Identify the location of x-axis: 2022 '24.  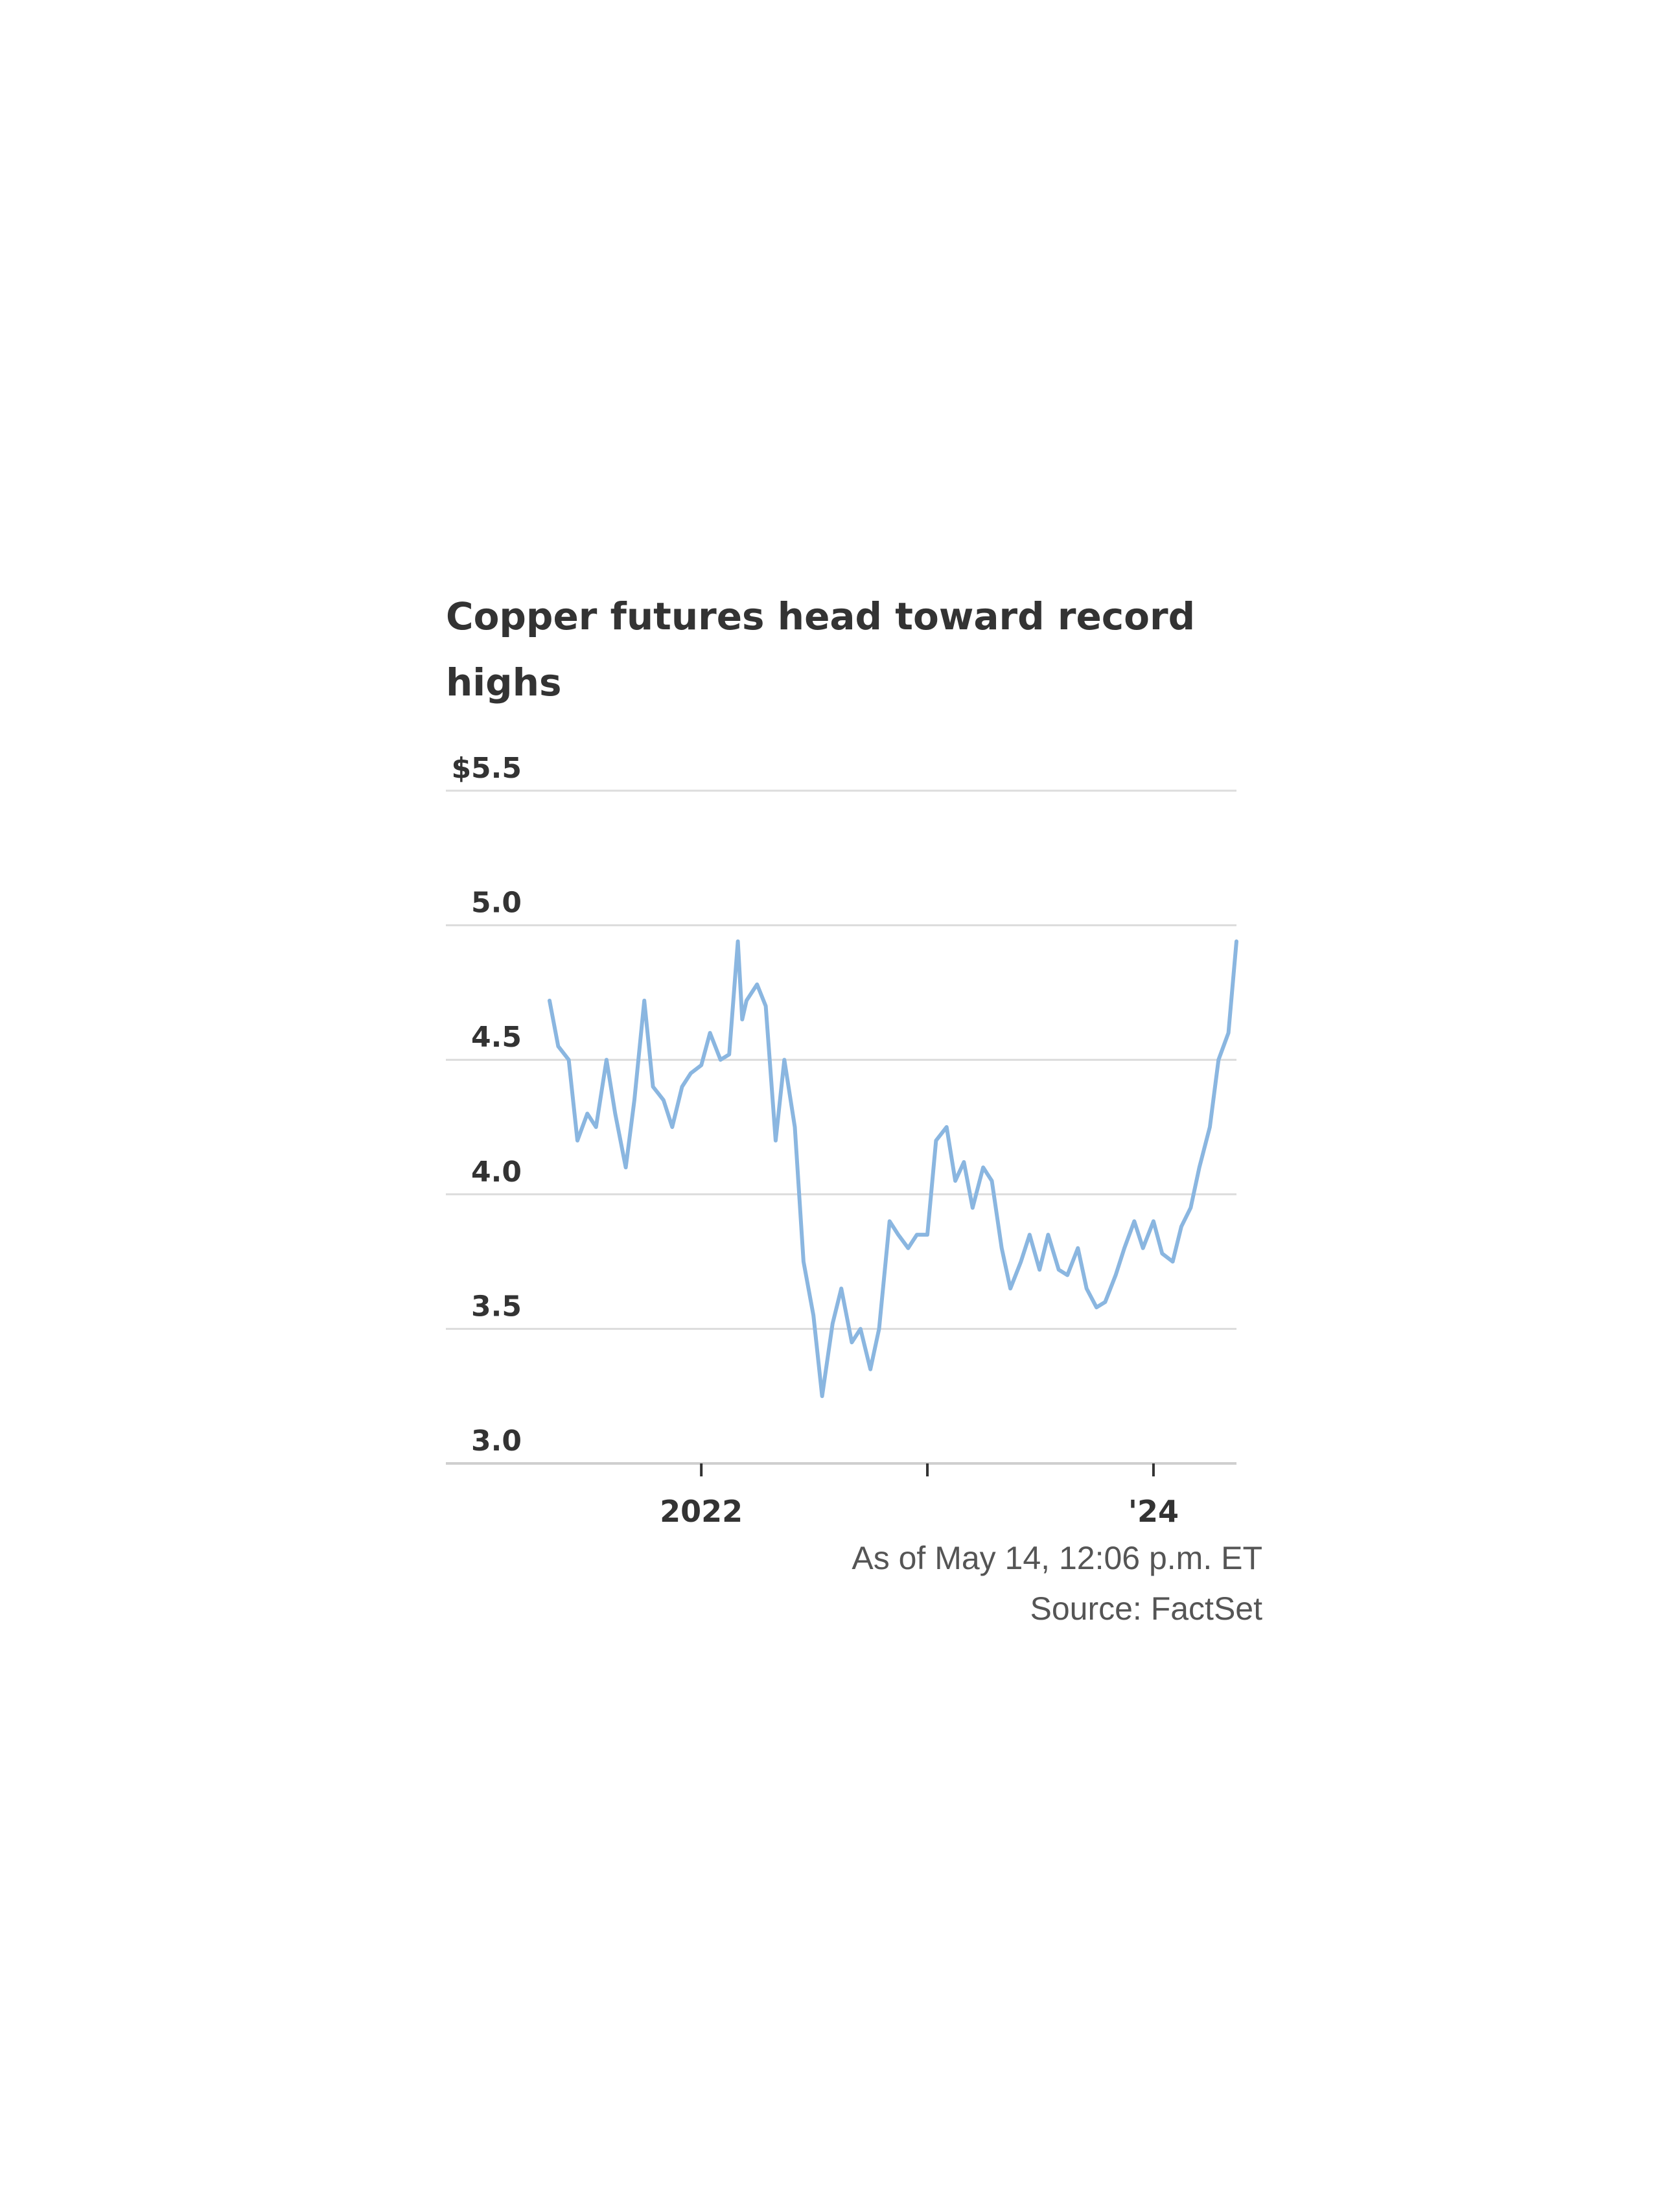
(919, 1496).